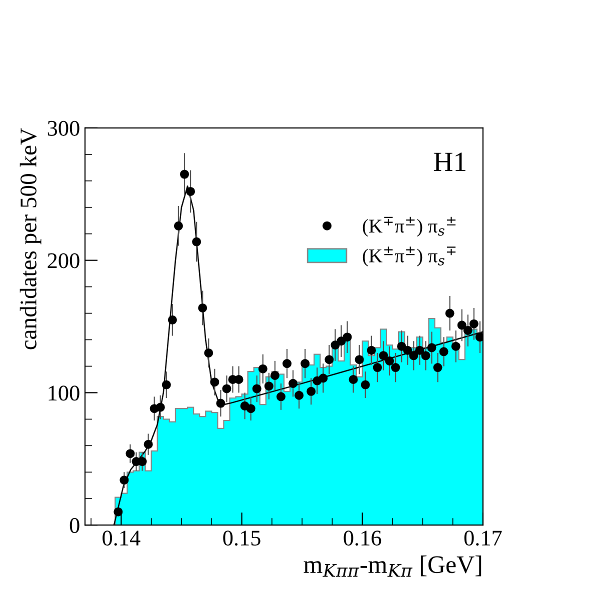  I want to click on y-tick-label: 300, so click(64, 128).